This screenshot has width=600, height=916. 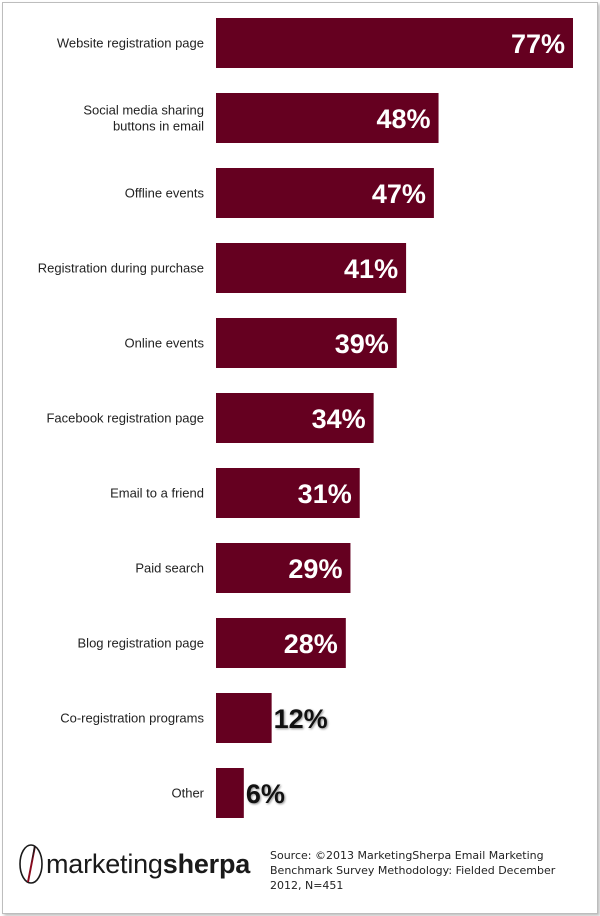 What do you see at coordinates (187, 793) in the screenshot?
I see `category-label: Other` at bounding box center [187, 793].